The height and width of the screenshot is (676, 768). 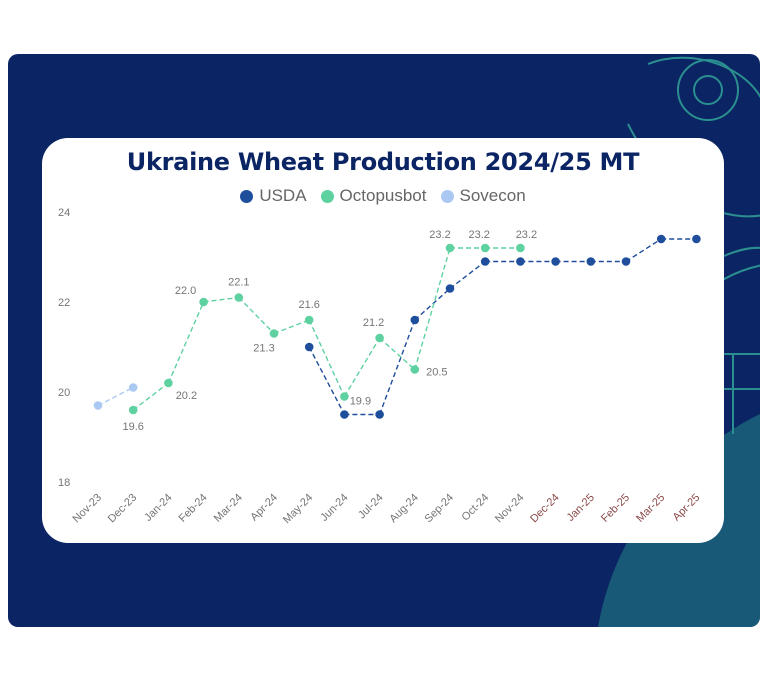 I want to click on x-tick-label: Nov-24, so click(x=510, y=509).